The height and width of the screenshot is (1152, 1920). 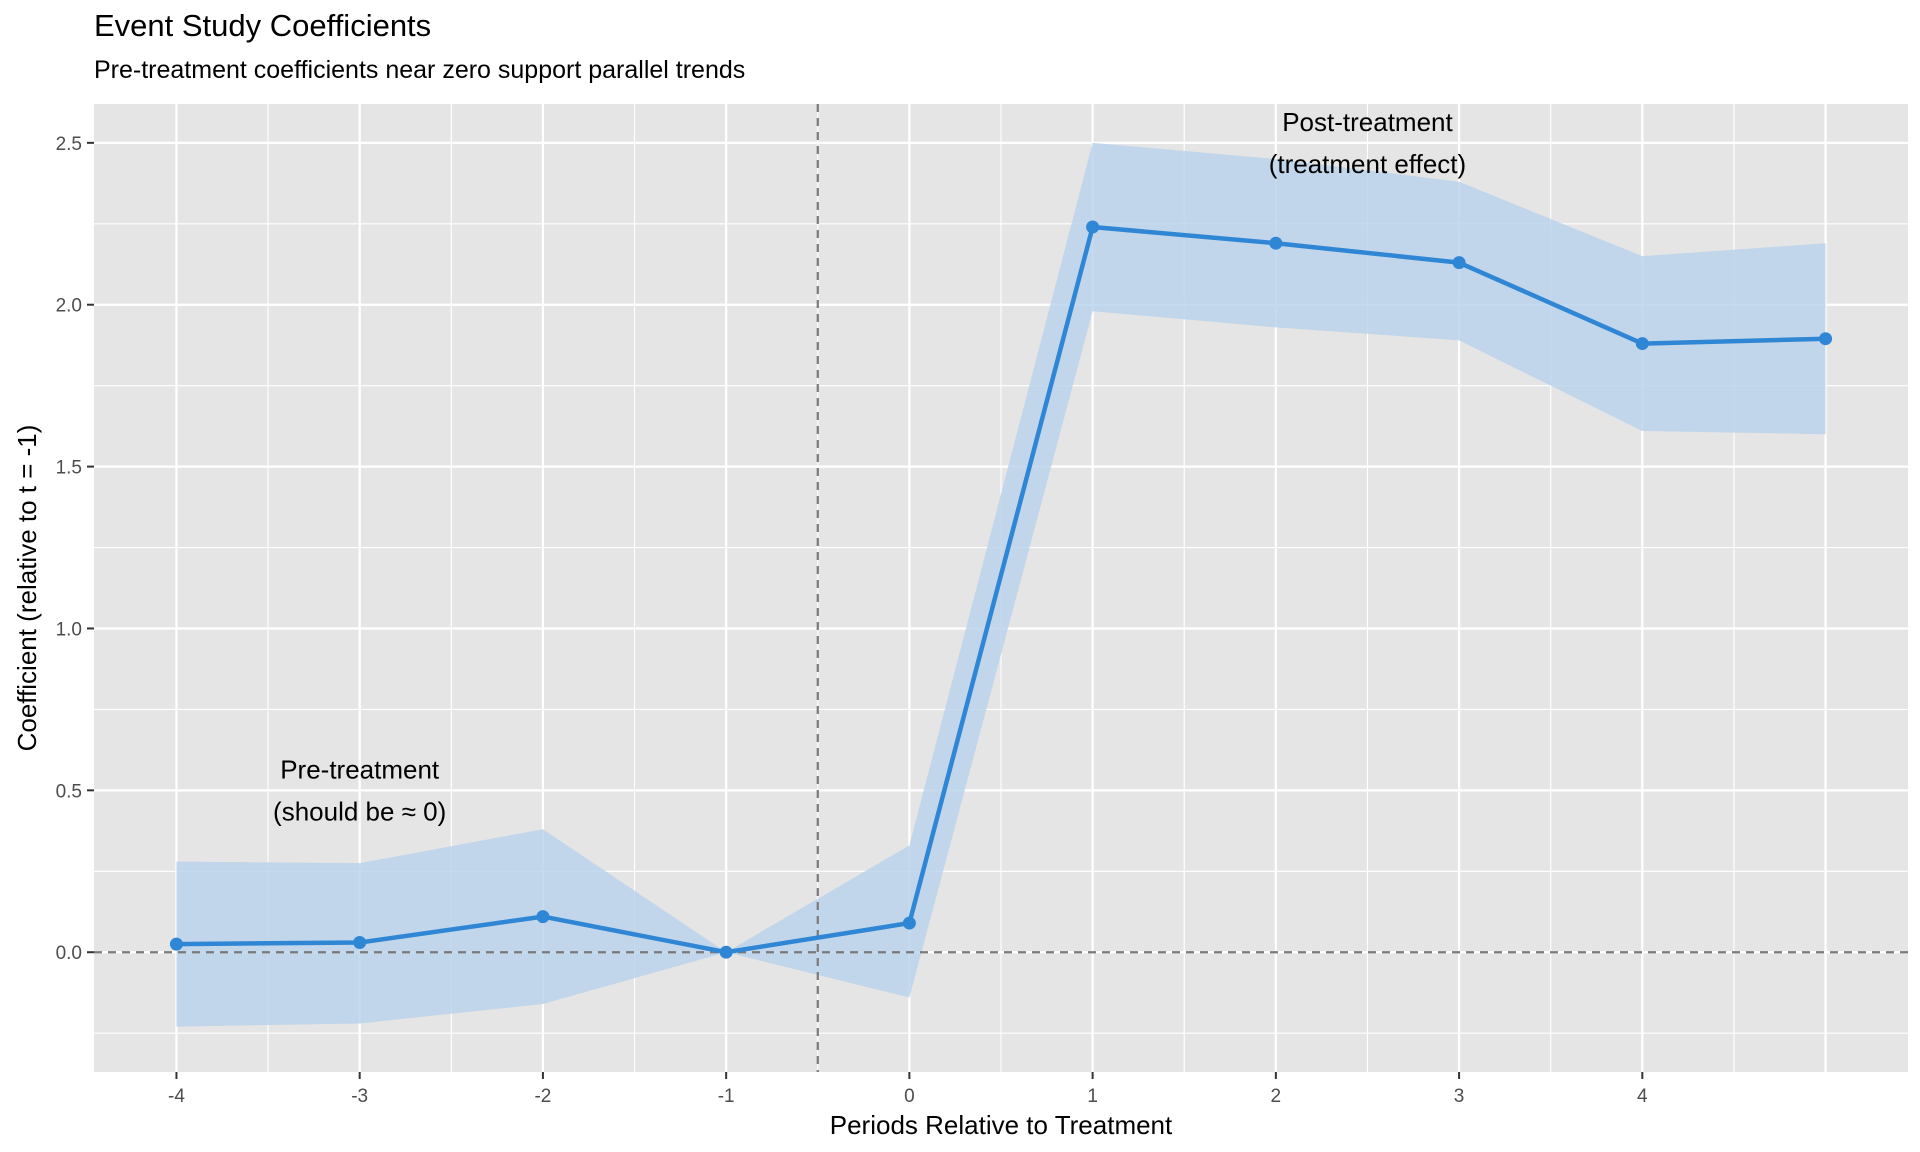 I want to click on y-tick-label: 2.0, so click(x=69, y=306).